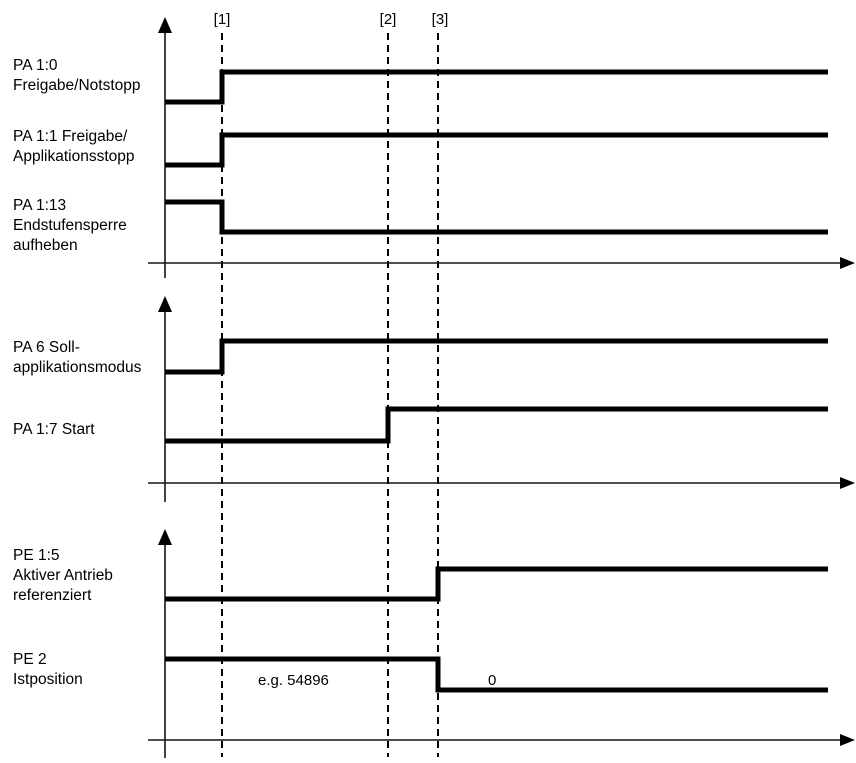 The image size is (856, 763). Describe the element at coordinates (77, 357) in the screenshot. I see `signal-label-pa-6: PA 6 Soll- applikationsmodus` at that location.